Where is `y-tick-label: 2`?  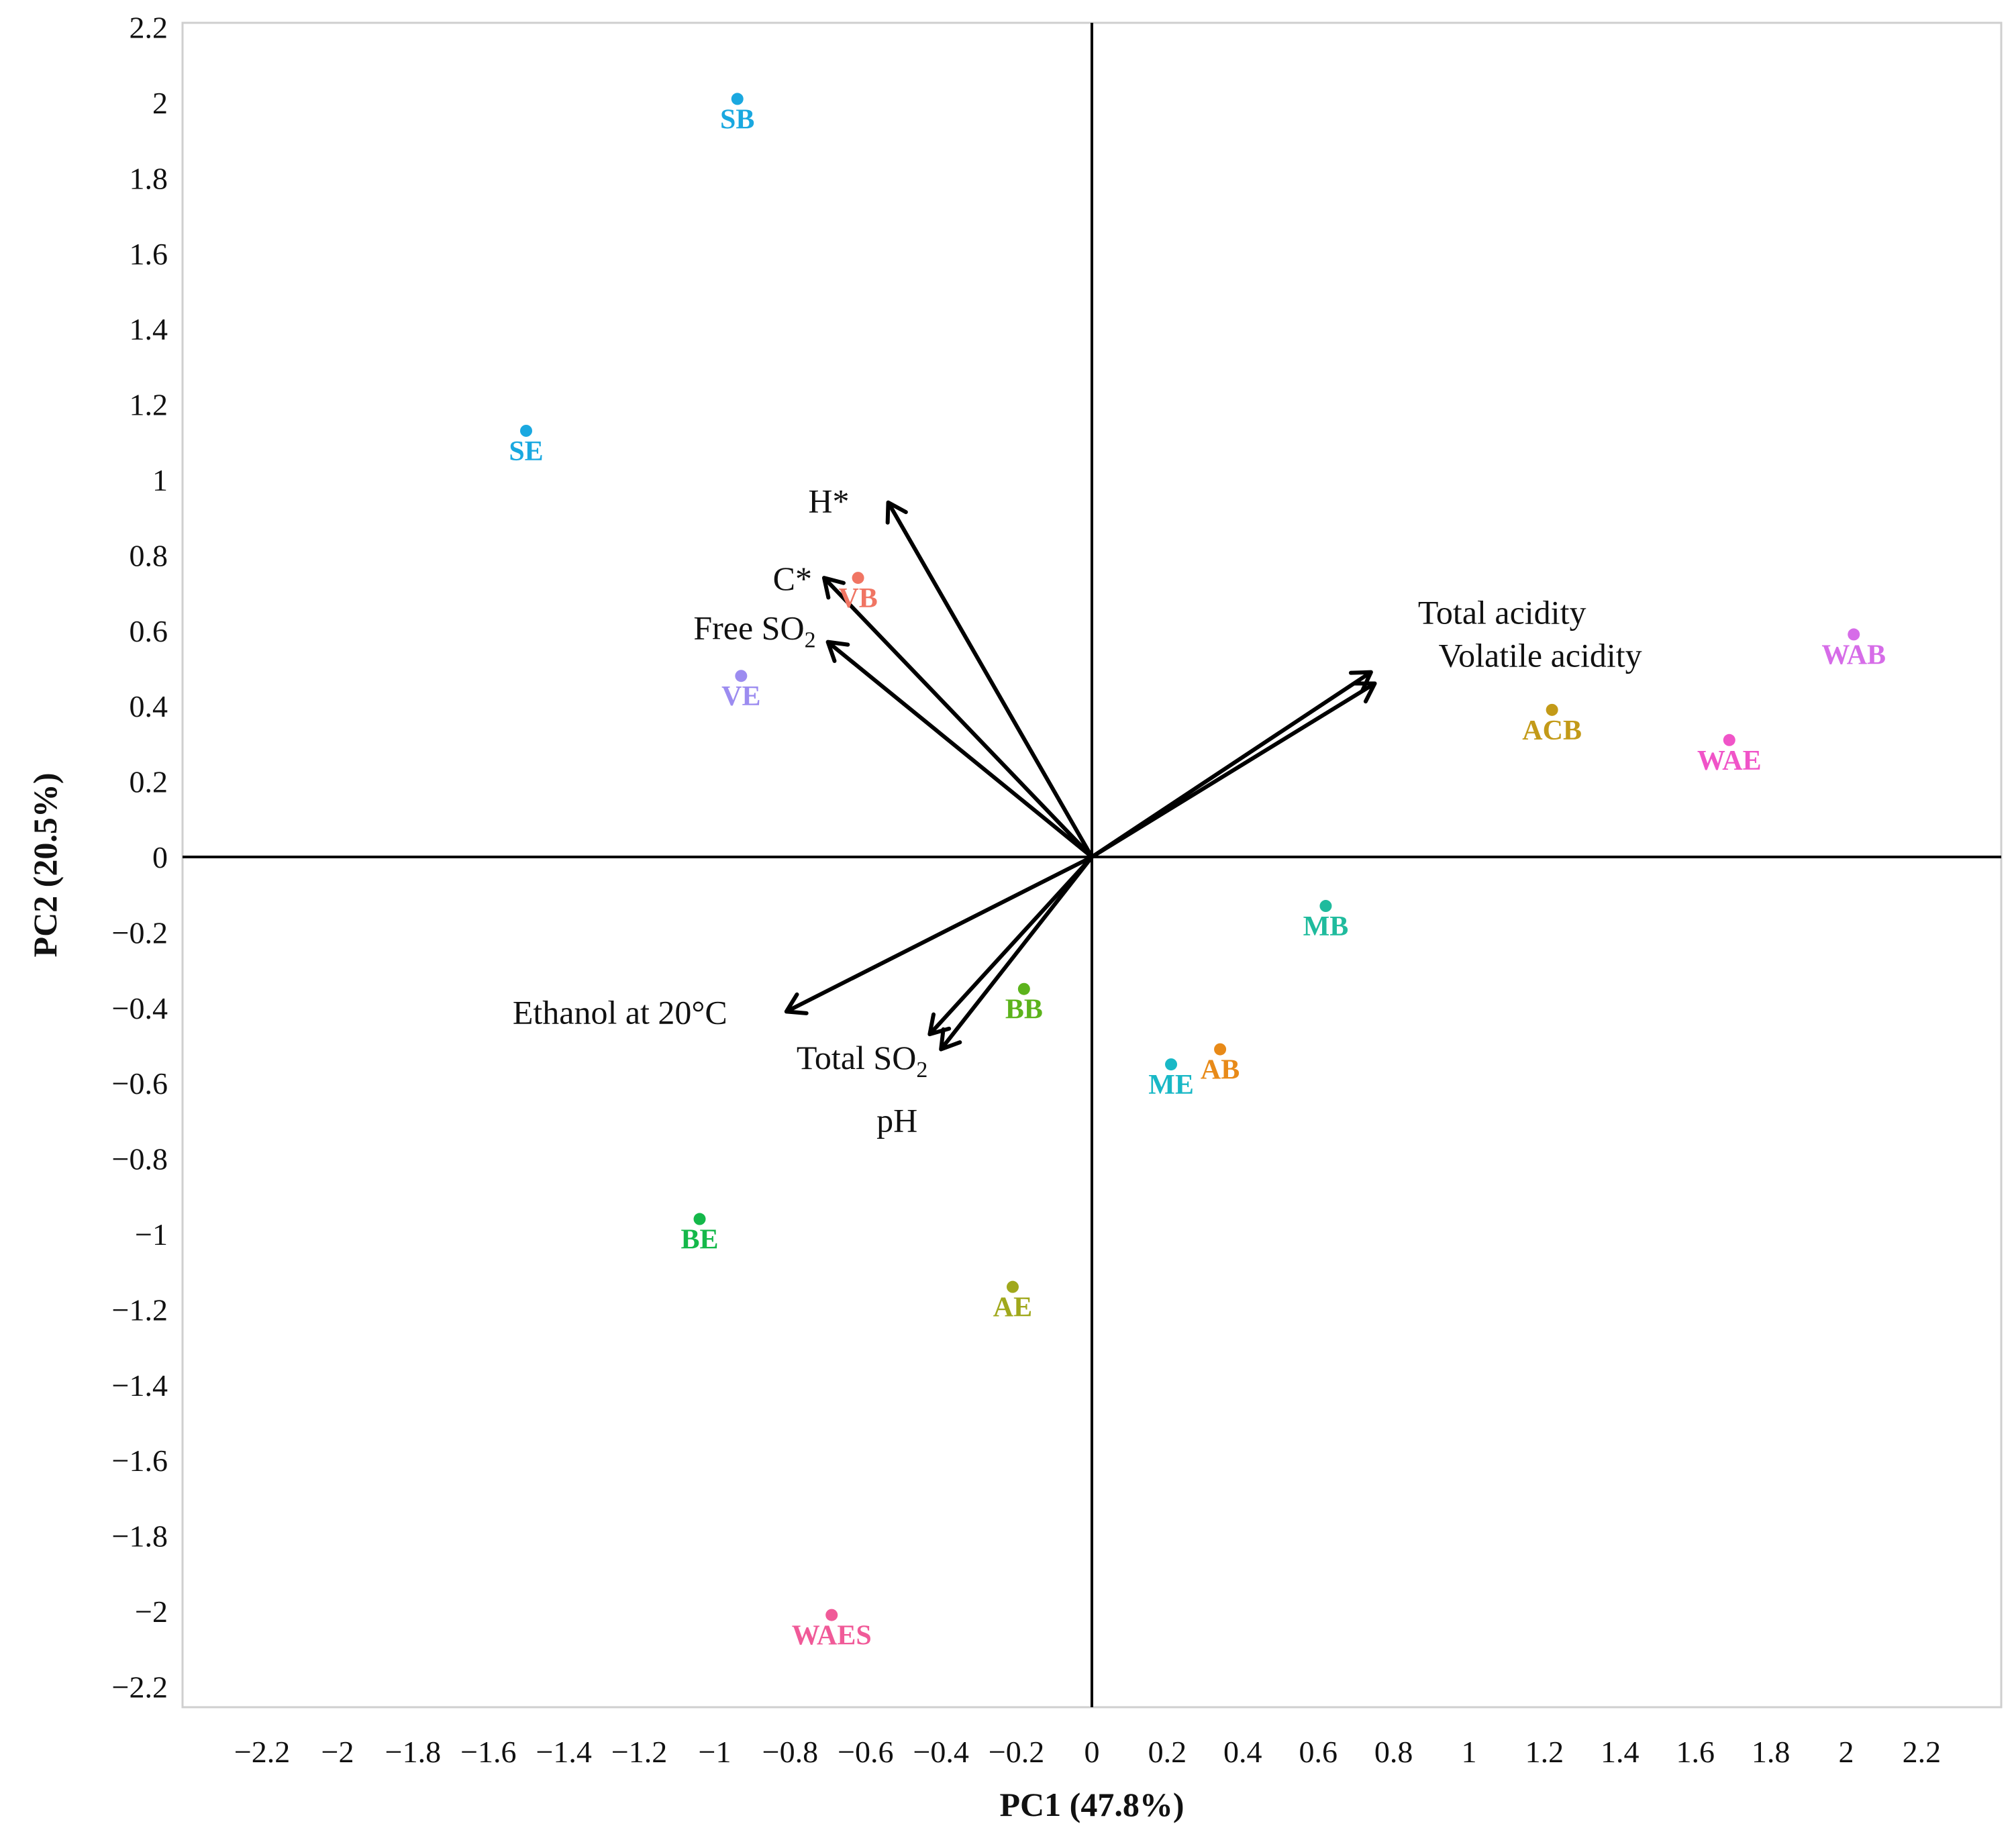 y-tick-label: 2 is located at coordinates (160, 103).